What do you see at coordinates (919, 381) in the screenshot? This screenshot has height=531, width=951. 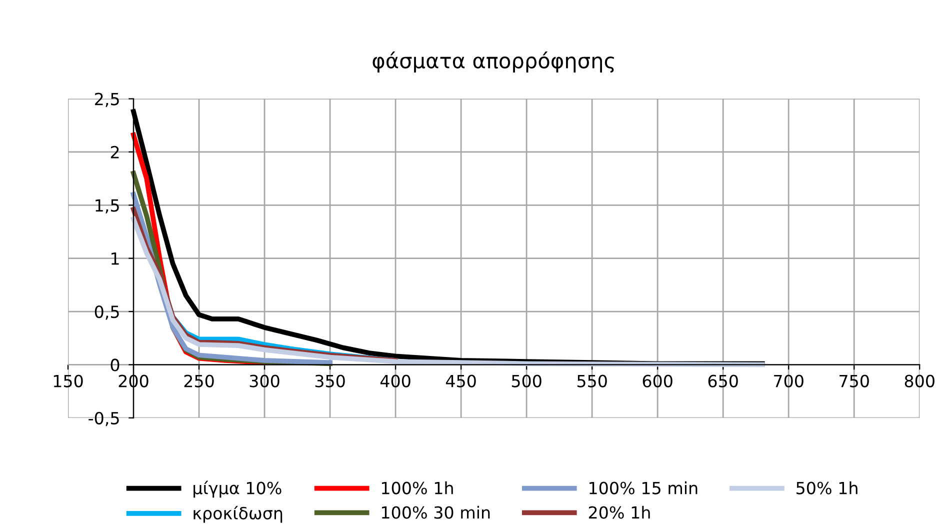 I see `x-tick-label: 800` at bounding box center [919, 381].